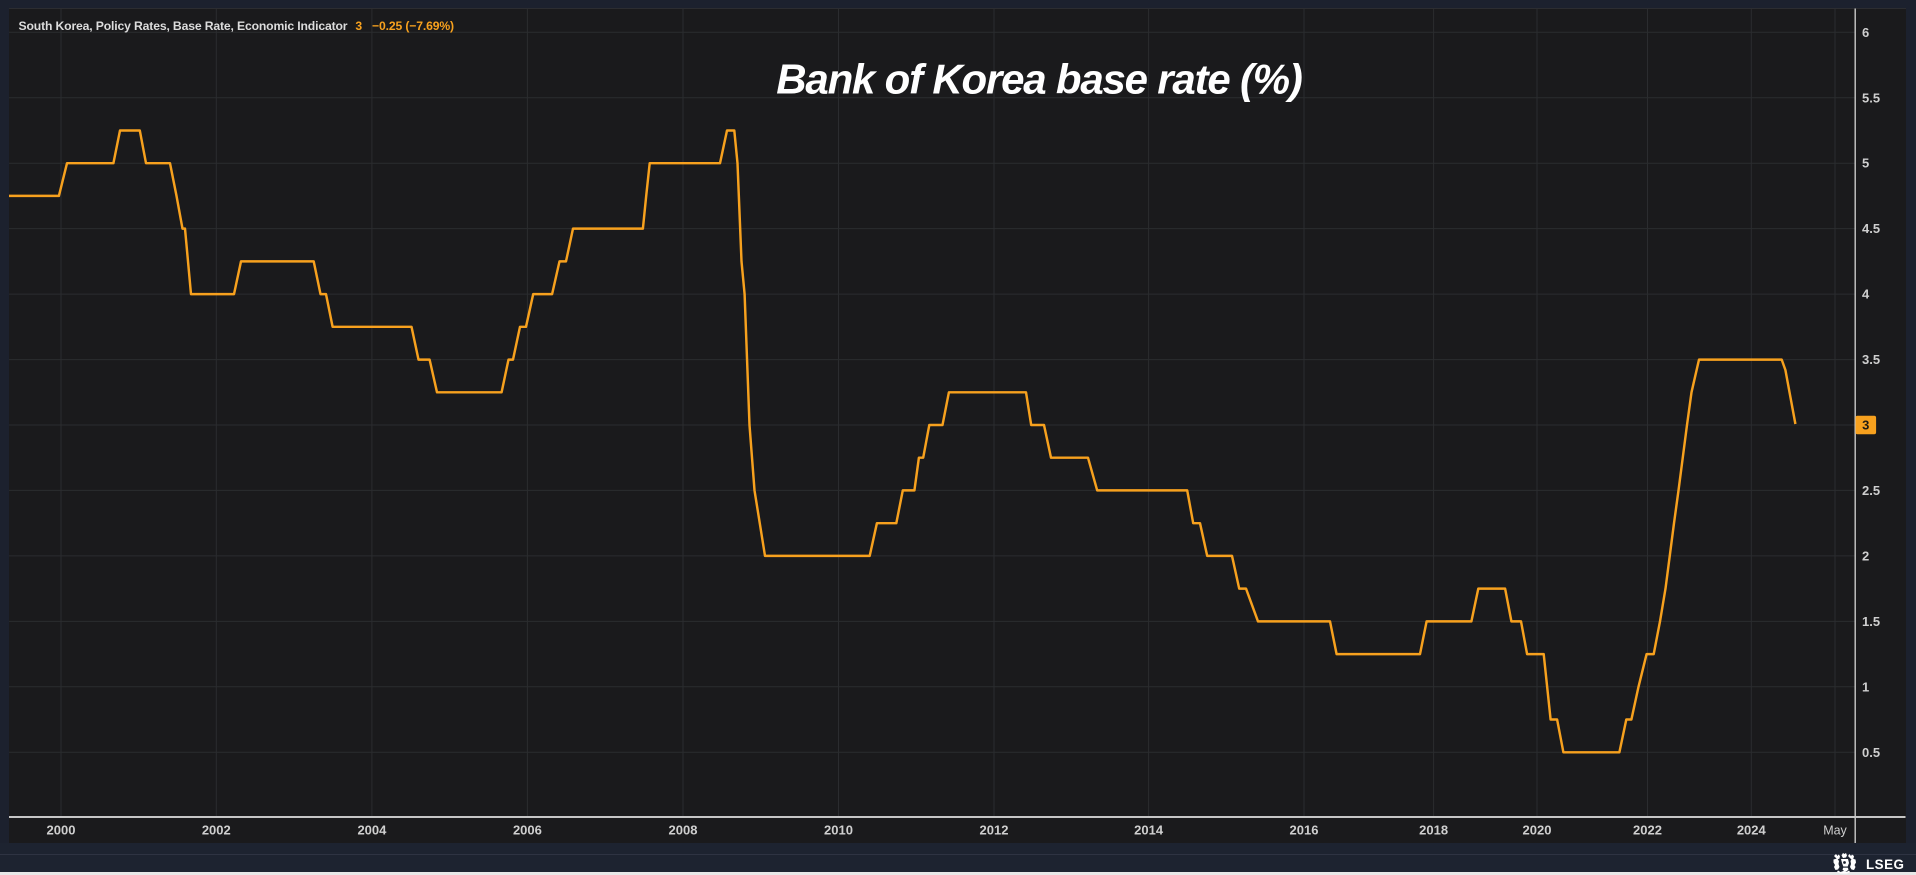 The image size is (1916, 875). What do you see at coordinates (1885, 864) in the screenshot?
I see `svg-text: LSEG` at bounding box center [1885, 864].